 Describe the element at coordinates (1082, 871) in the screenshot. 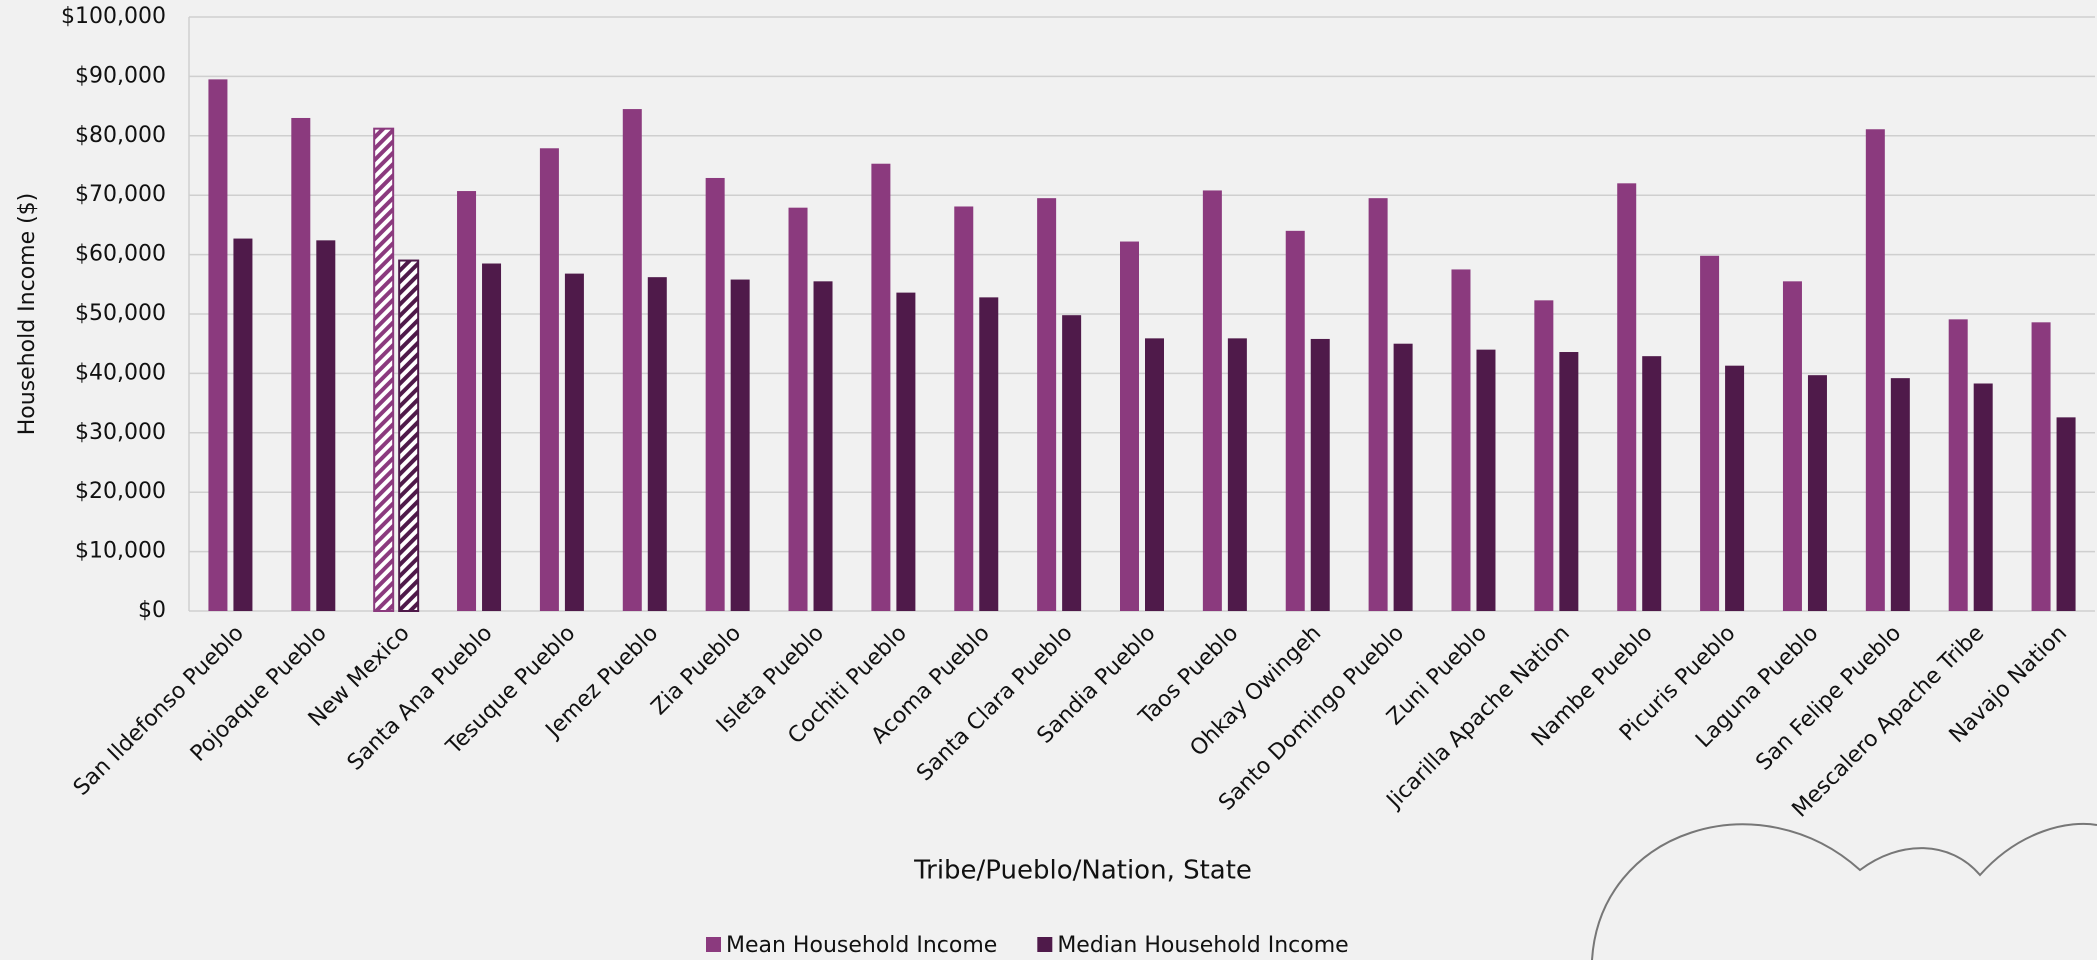

I see `x-axis-title: Tribe/Pueblo/Nation, State` at that location.